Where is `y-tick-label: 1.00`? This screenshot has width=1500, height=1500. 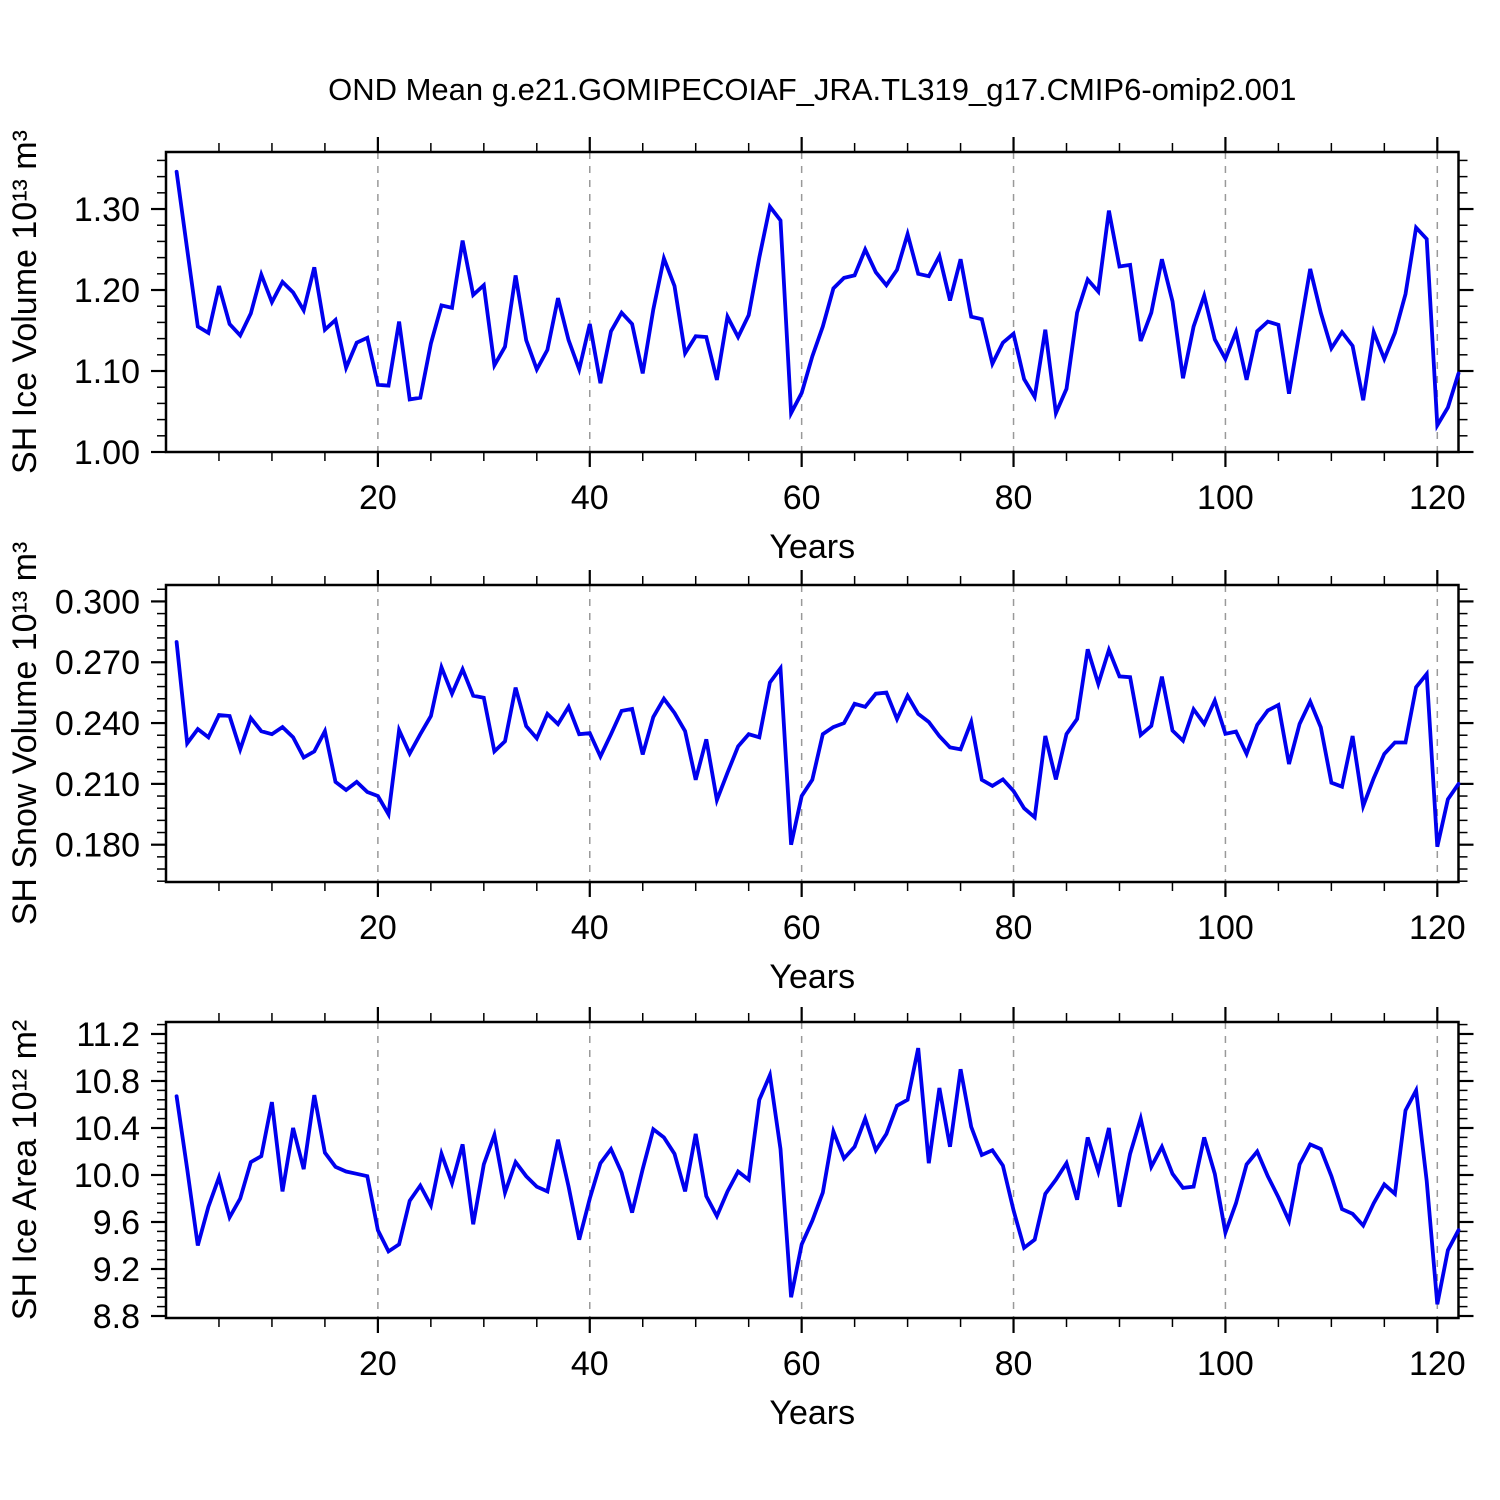 y-tick-label: 1.00 is located at coordinates (107, 453).